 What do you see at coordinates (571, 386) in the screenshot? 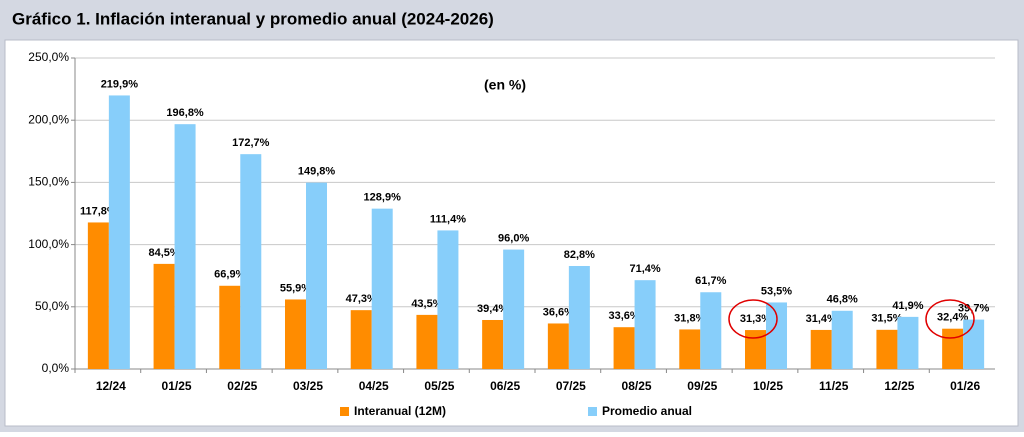
I see `x-tick-label: 07/25` at bounding box center [571, 386].